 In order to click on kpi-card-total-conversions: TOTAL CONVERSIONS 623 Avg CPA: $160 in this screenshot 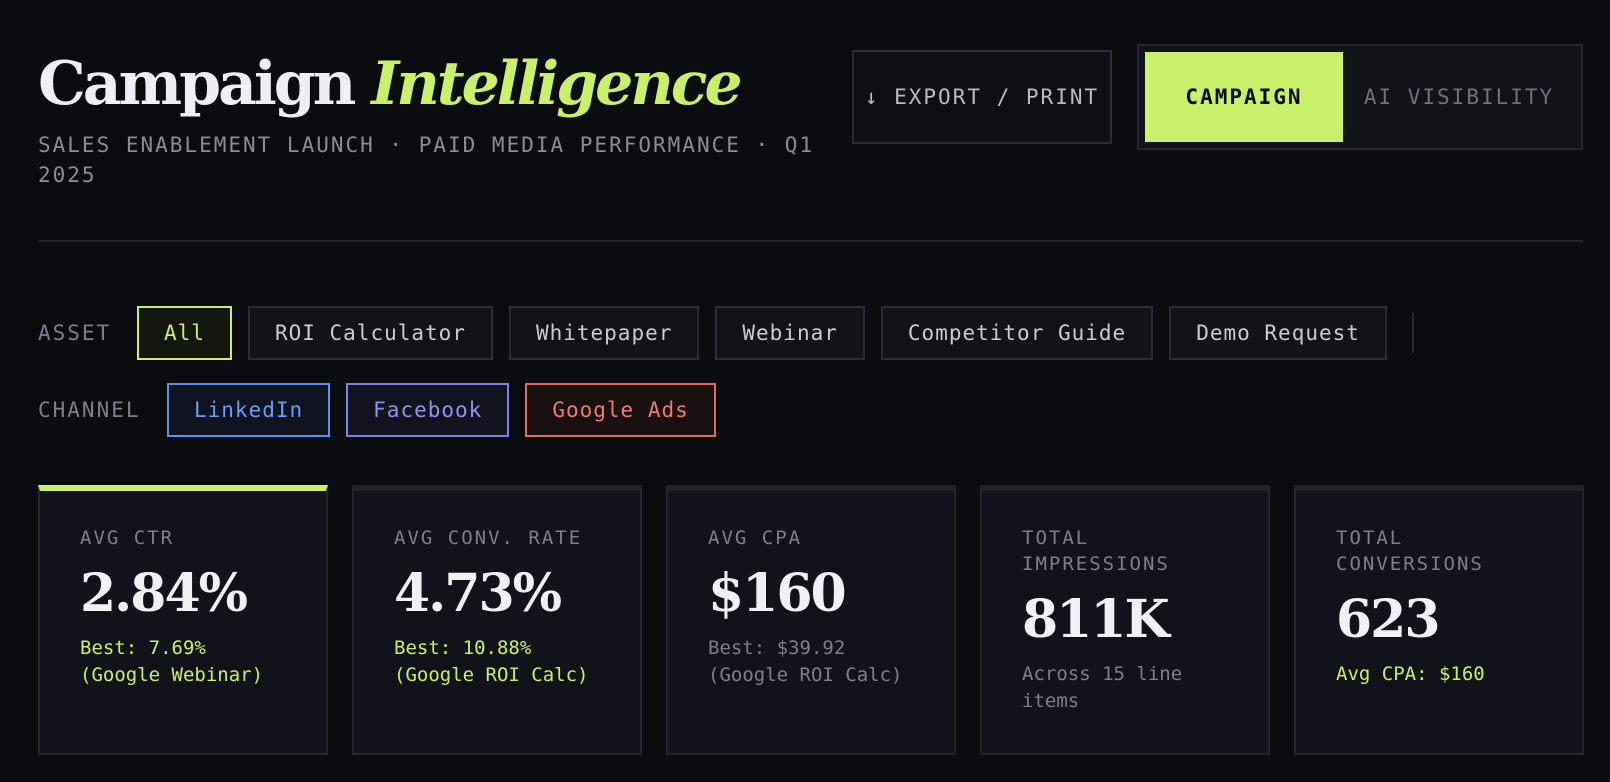, I will do `click(1439, 620)`.